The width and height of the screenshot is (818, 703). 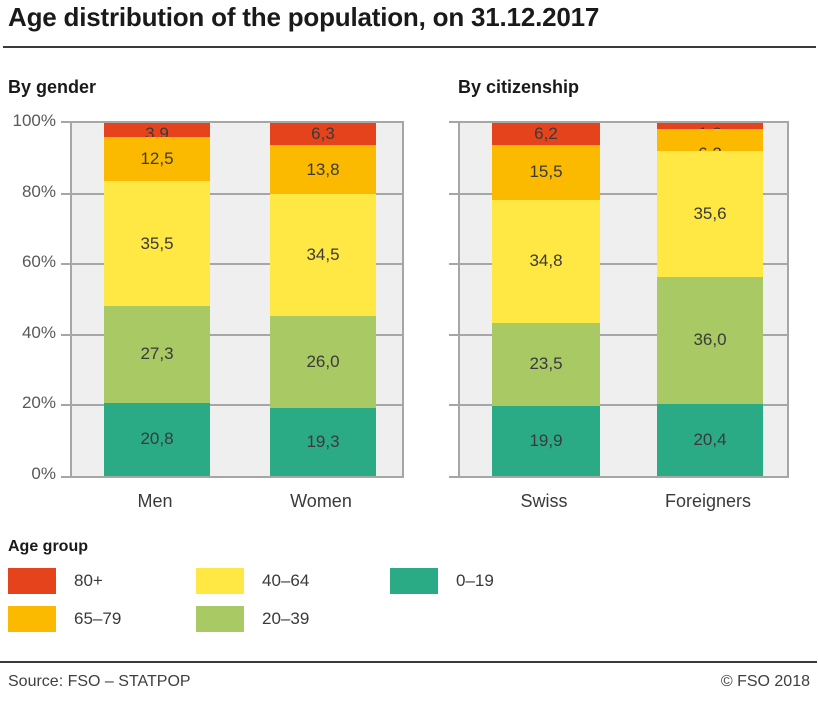 I want to click on x-axis-label-women: Women, so click(x=321, y=501).